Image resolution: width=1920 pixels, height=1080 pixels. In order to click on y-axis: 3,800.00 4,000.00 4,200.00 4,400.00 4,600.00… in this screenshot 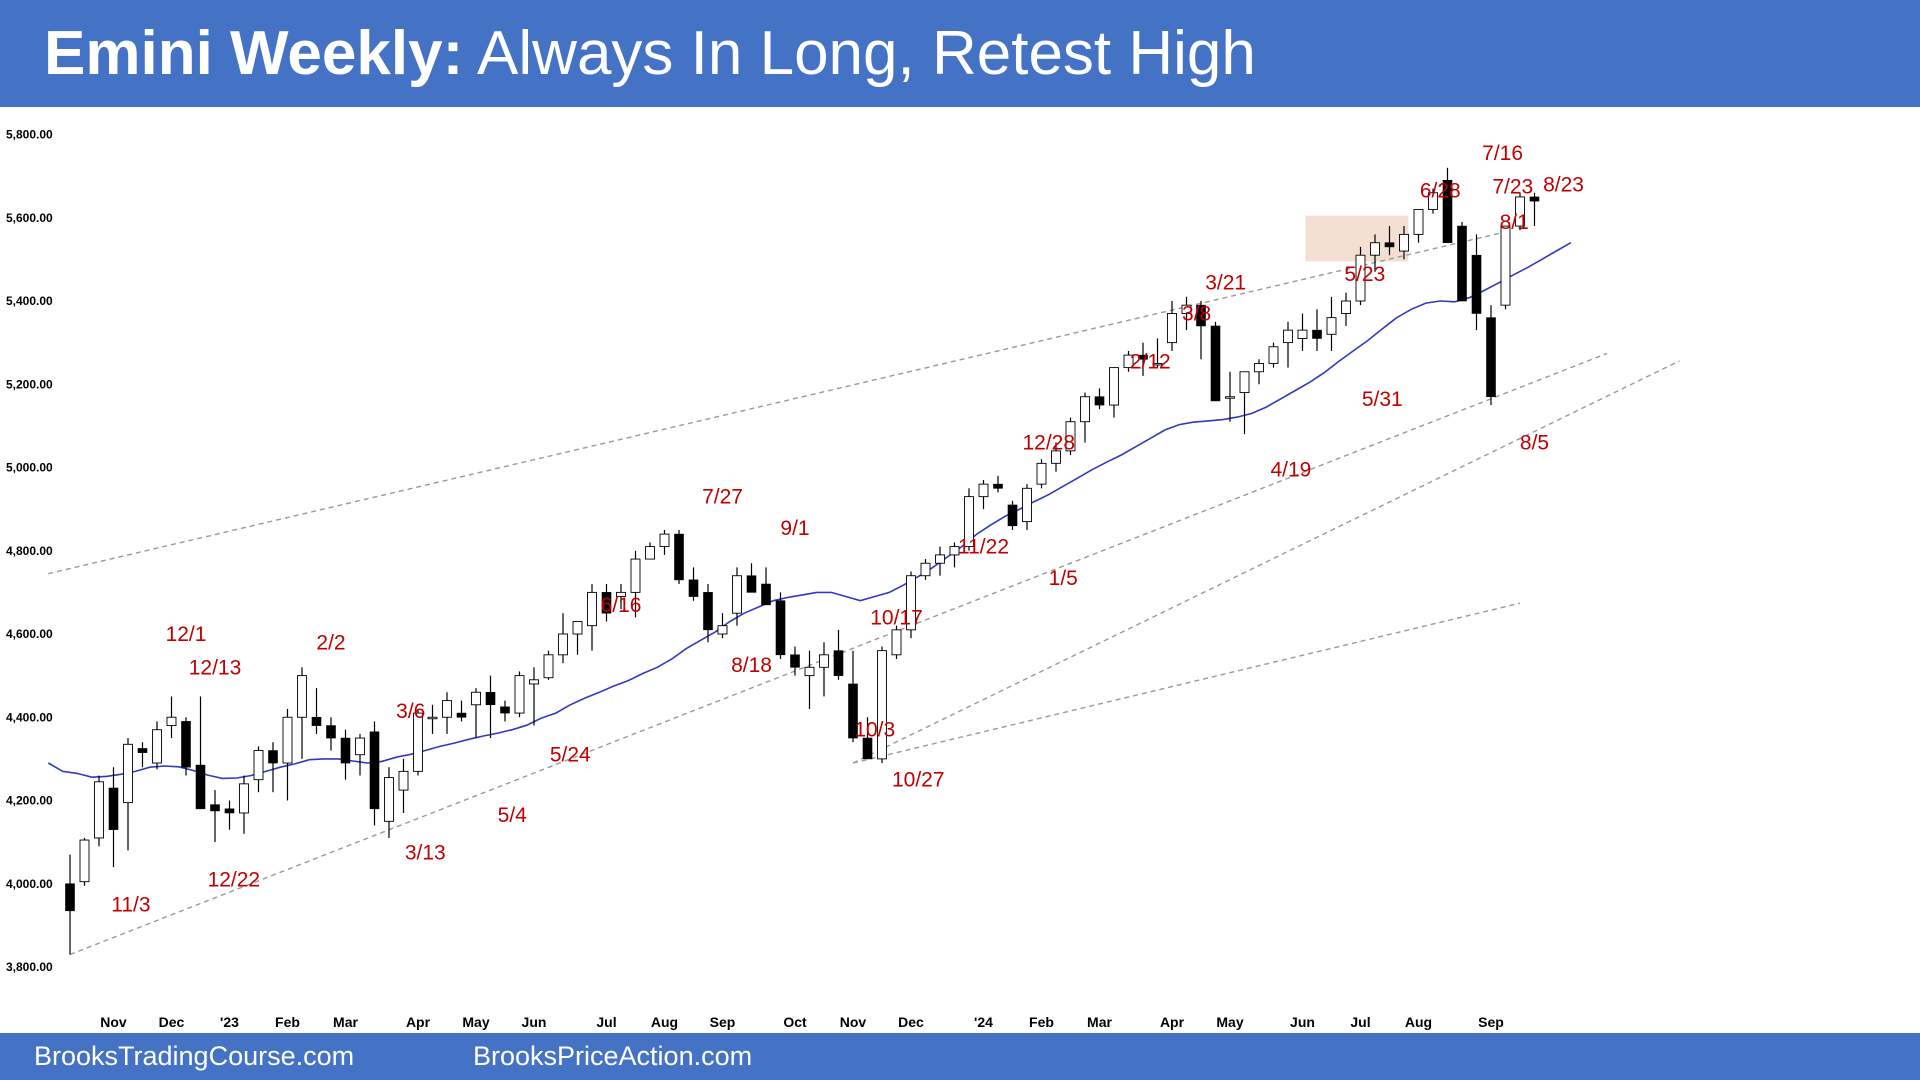, I will do `click(29, 551)`.